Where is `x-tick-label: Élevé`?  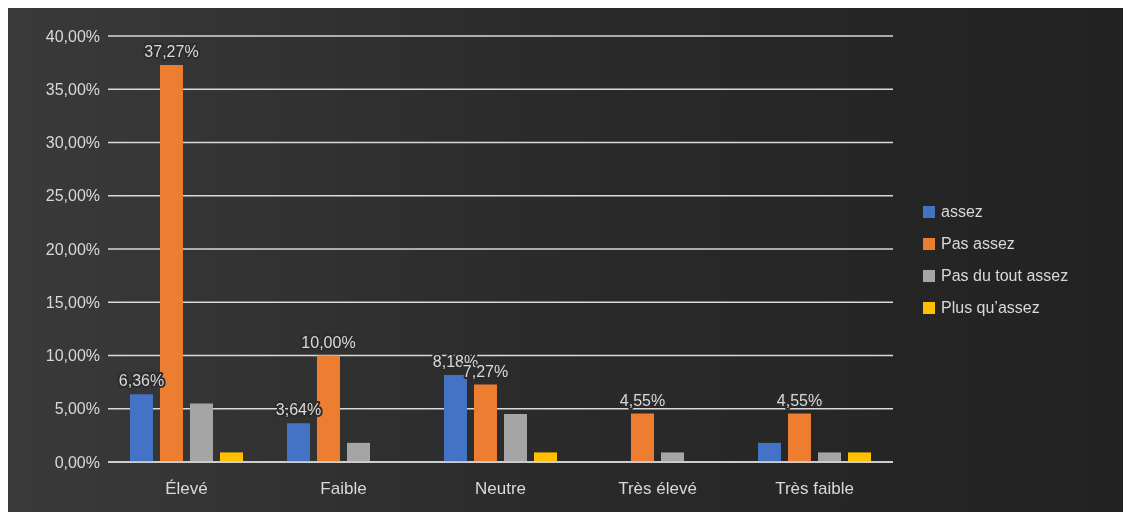
x-tick-label: Élevé is located at coordinates (186, 489).